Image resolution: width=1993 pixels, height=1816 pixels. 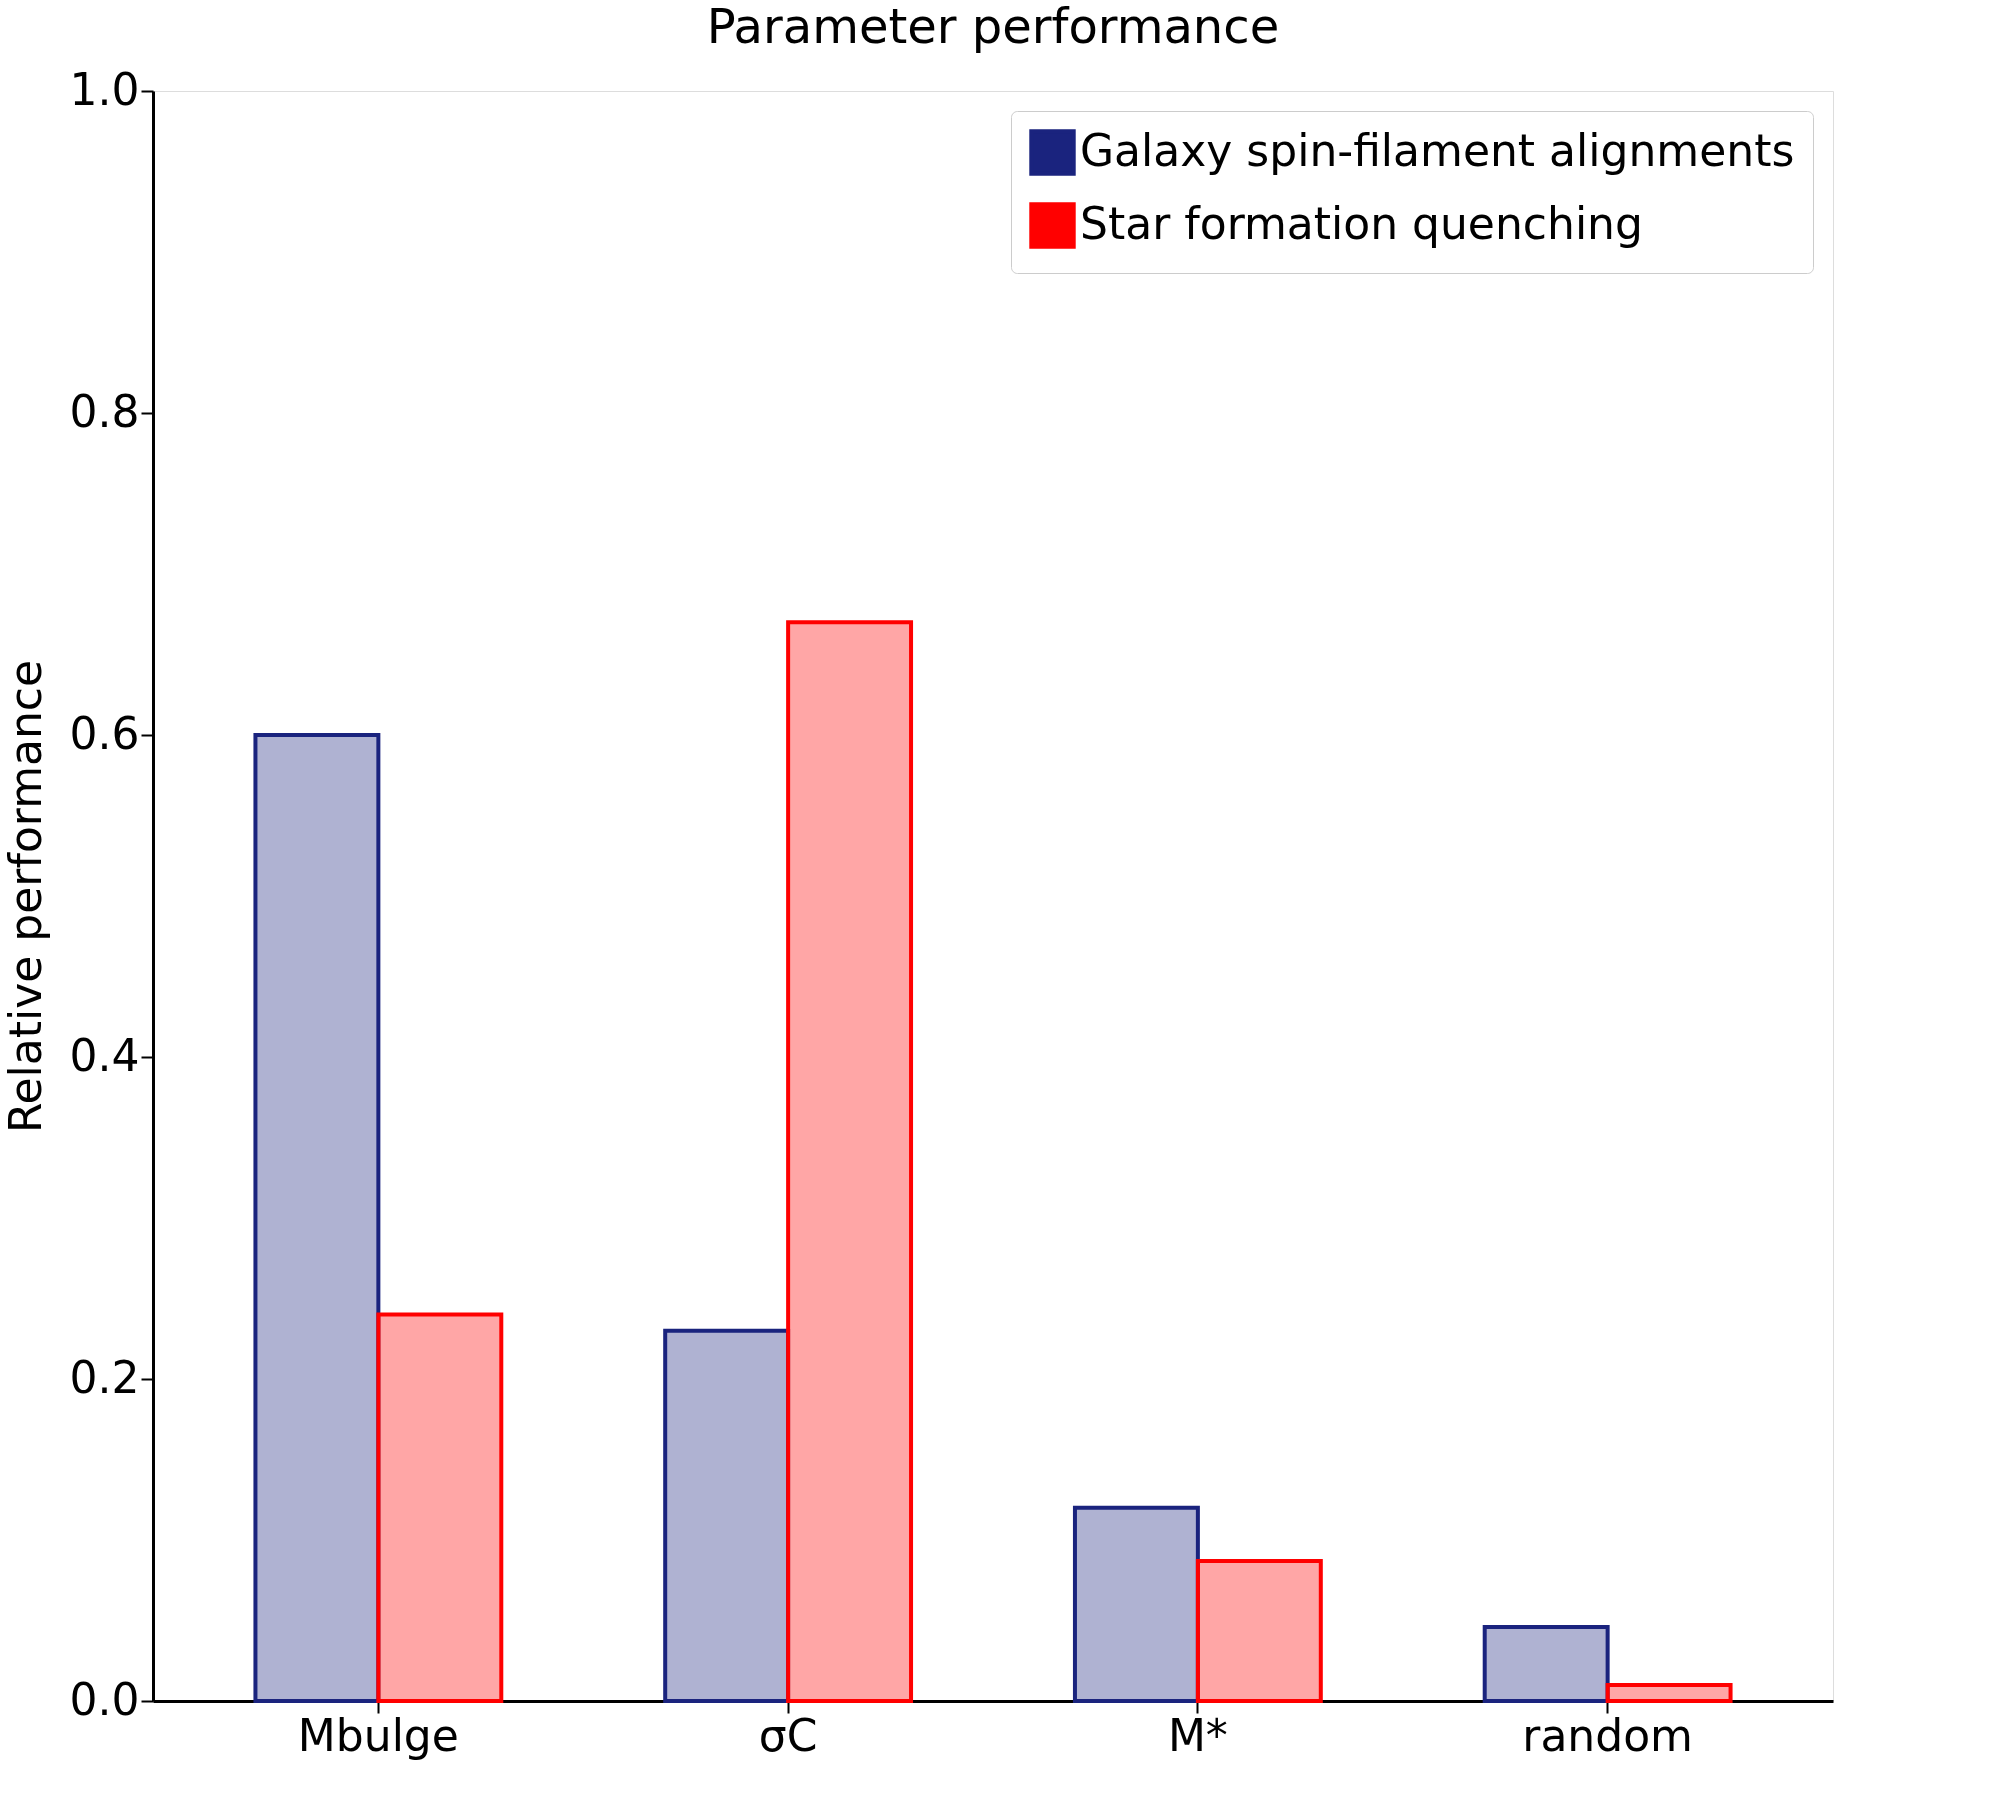 What do you see at coordinates (104, 1377) in the screenshot?
I see `y-tick-label: 0.2` at bounding box center [104, 1377].